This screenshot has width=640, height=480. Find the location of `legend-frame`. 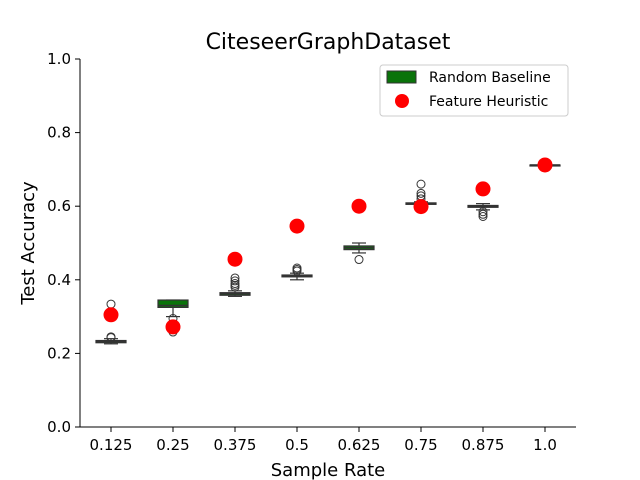

legend-frame is located at coordinates (474, 90).